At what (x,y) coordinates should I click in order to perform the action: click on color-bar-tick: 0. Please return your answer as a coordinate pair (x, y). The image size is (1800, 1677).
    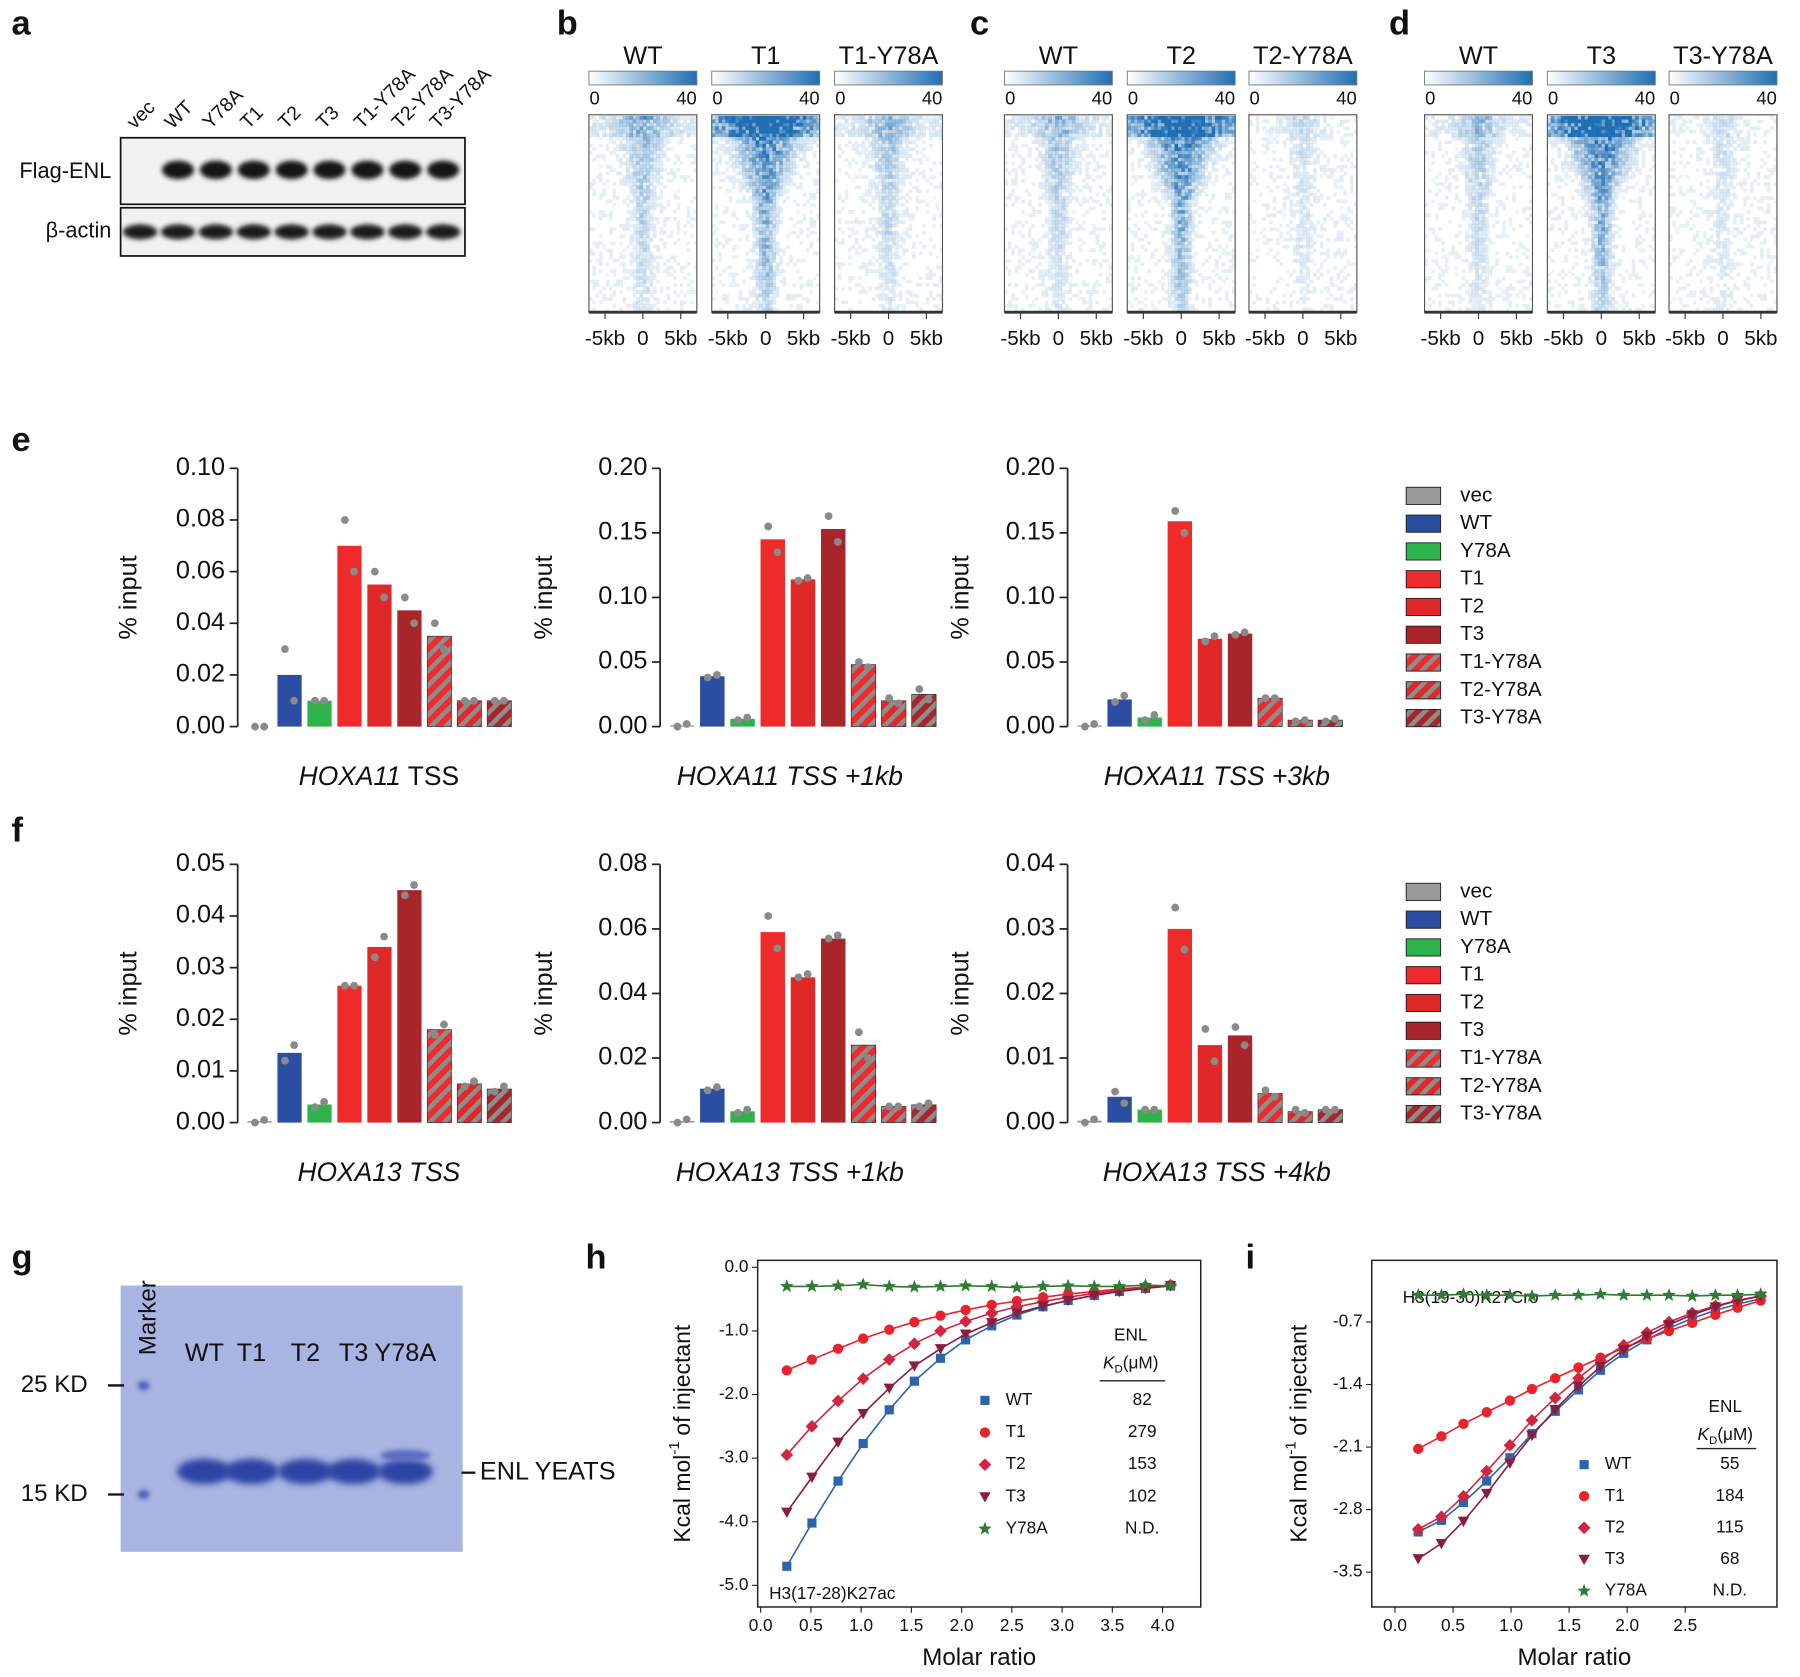
    Looking at the image, I should click on (1255, 98).